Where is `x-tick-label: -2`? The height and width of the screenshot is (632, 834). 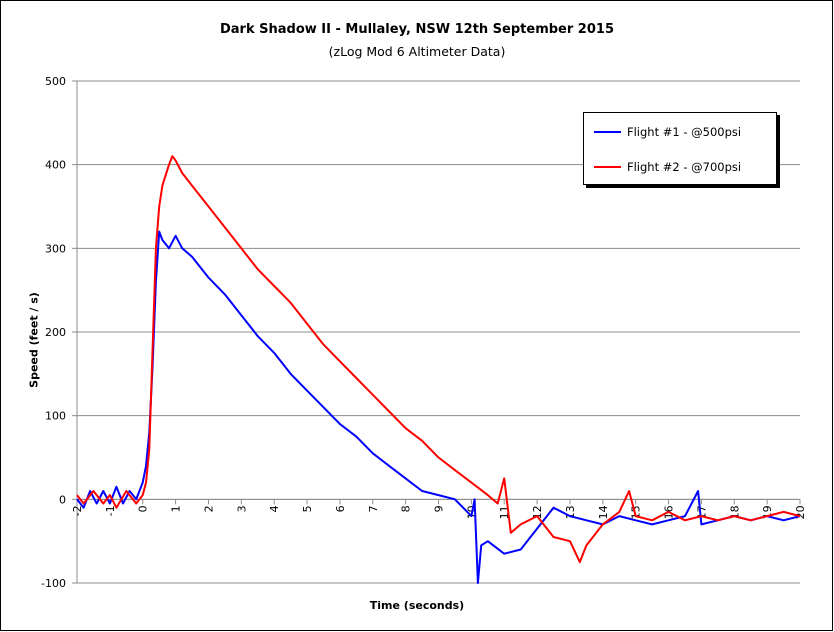 x-tick-label: -2 is located at coordinates (77, 510).